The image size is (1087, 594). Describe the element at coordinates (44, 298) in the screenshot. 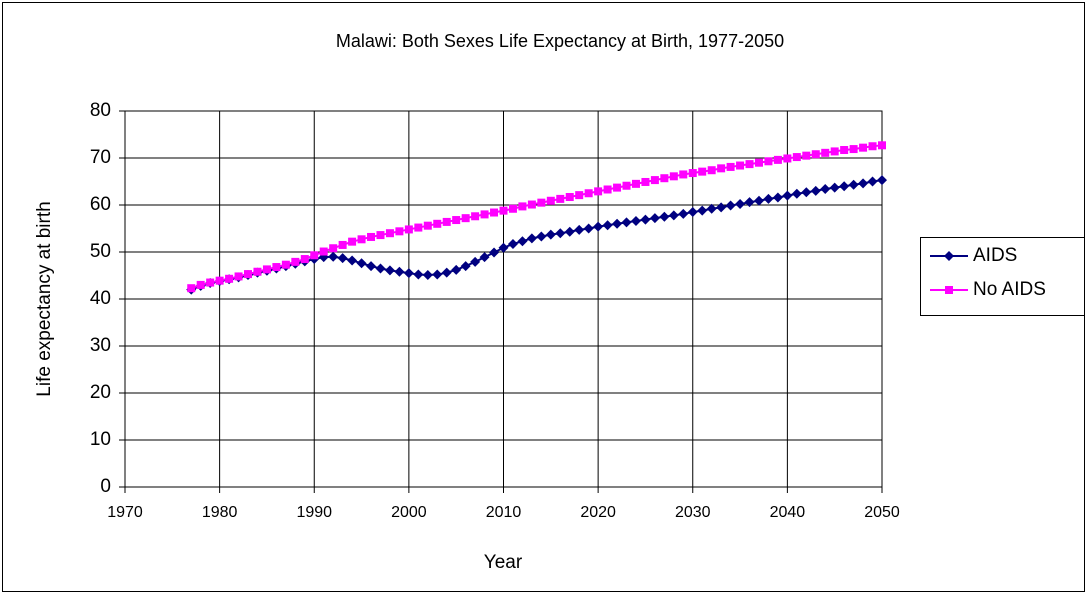

I see `y-axis-label: Life expectancy at birth` at that location.